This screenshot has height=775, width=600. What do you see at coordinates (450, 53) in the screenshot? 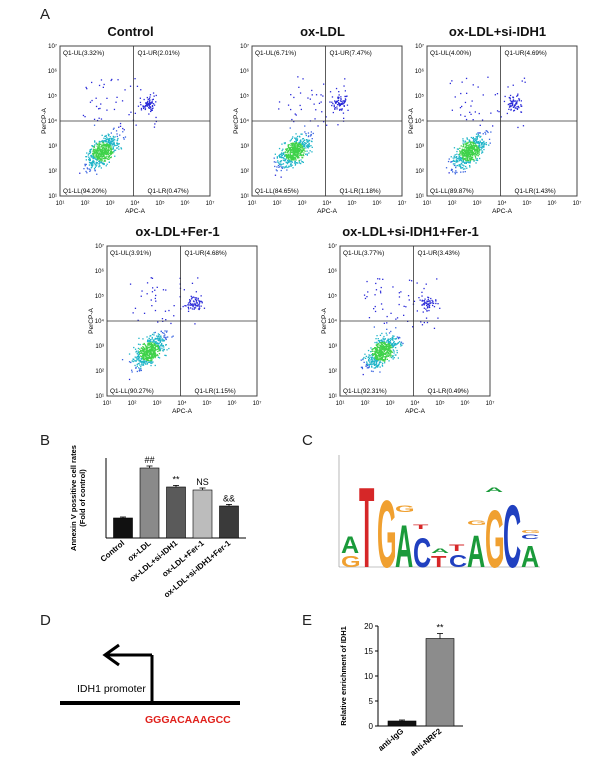
I see `quadrant-ul: Q1-UL(4.00%)` at bounding box center [450, 53].